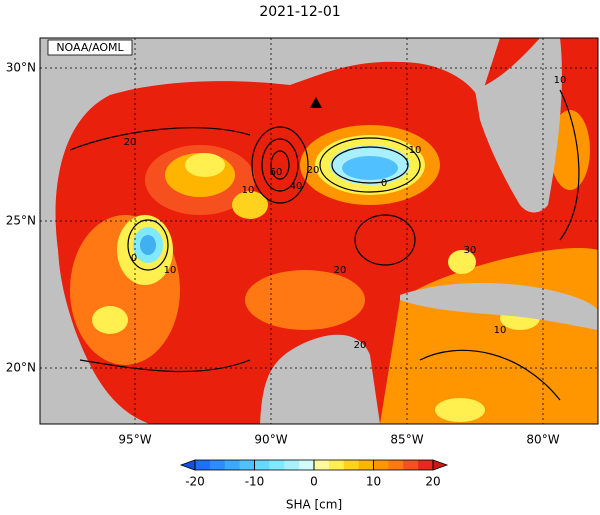 Image resolution: width=600 pixels, height=515 pixels. I want to click on colorbar-tick-label: -10, so click(255, 482).